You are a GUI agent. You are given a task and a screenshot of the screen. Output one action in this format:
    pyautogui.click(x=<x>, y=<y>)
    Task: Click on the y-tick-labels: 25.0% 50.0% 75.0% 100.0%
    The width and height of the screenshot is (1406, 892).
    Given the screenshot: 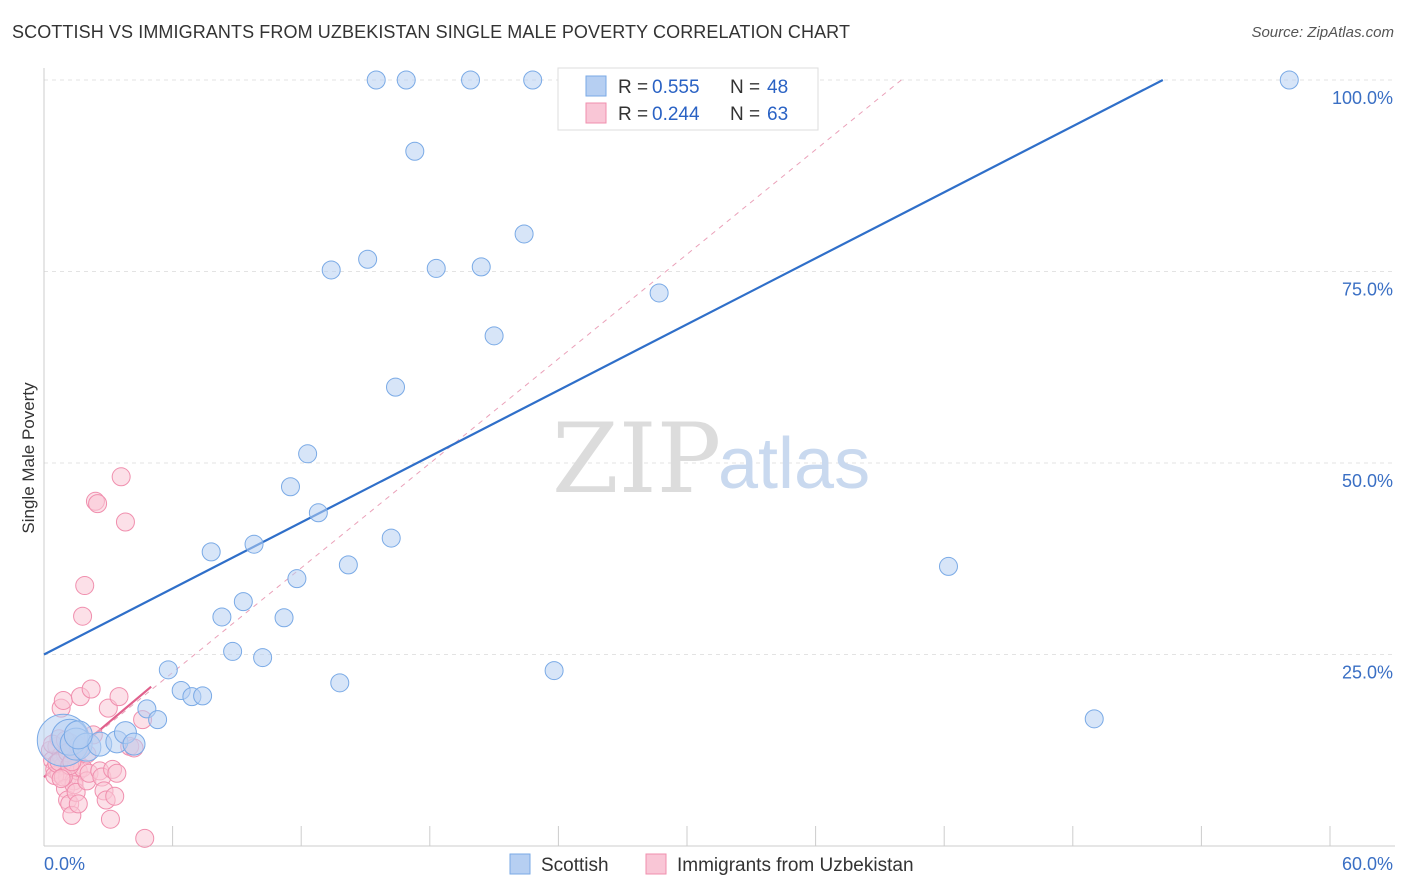 What is the action you would take?
    pyautogui.click(x=1362, y=385)
    